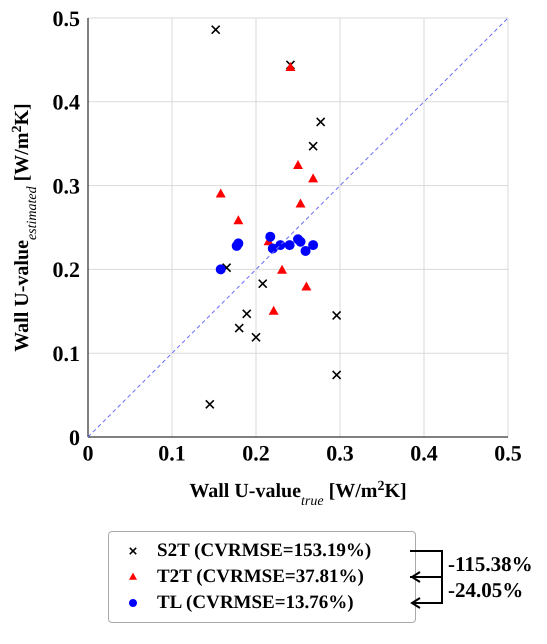 Image resolution: width=547 pixels, height=644 pixels. What do you see at coordinates (66, 102) in the screenshot?
I see `y-tick-label: 0.4` at bounding box center [66, 102].